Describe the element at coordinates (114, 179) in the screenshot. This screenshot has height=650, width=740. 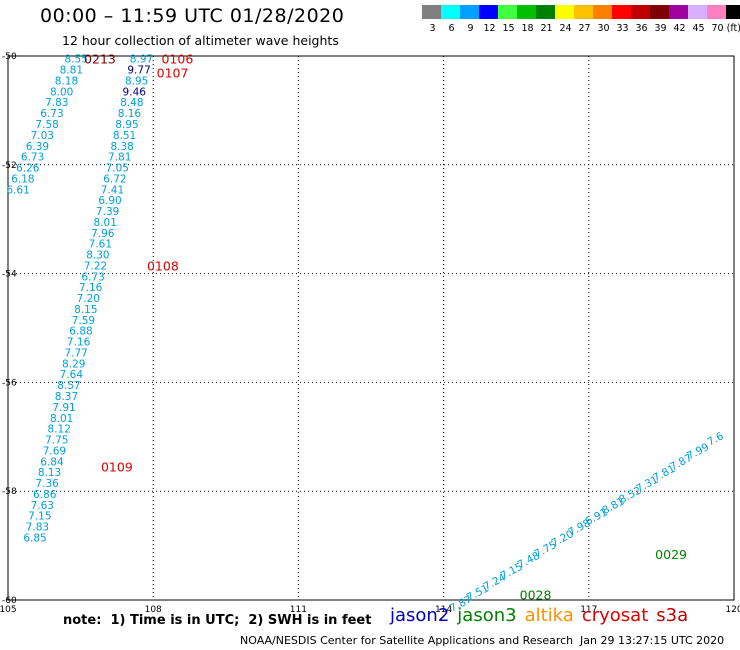
I see `wave-height-value: 6.72` at that location.